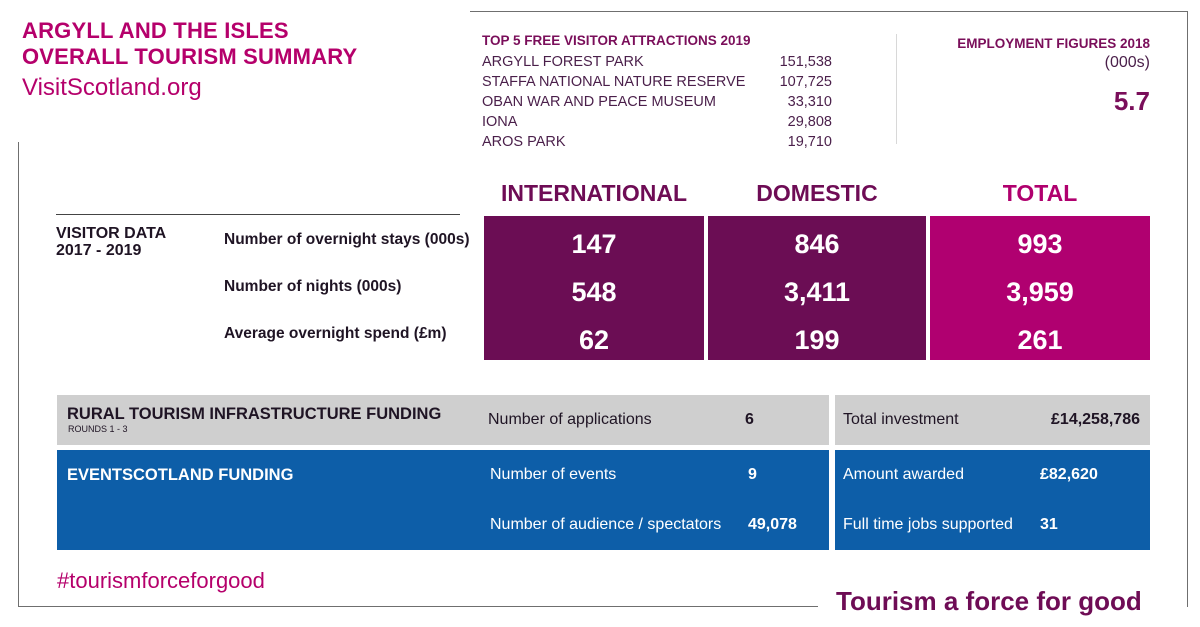 The width and height of the screenshot is (1200, 627). Describe the element at coordinates (1049, 524) in the screenshot. I see `jobs-value: 31` at that location.